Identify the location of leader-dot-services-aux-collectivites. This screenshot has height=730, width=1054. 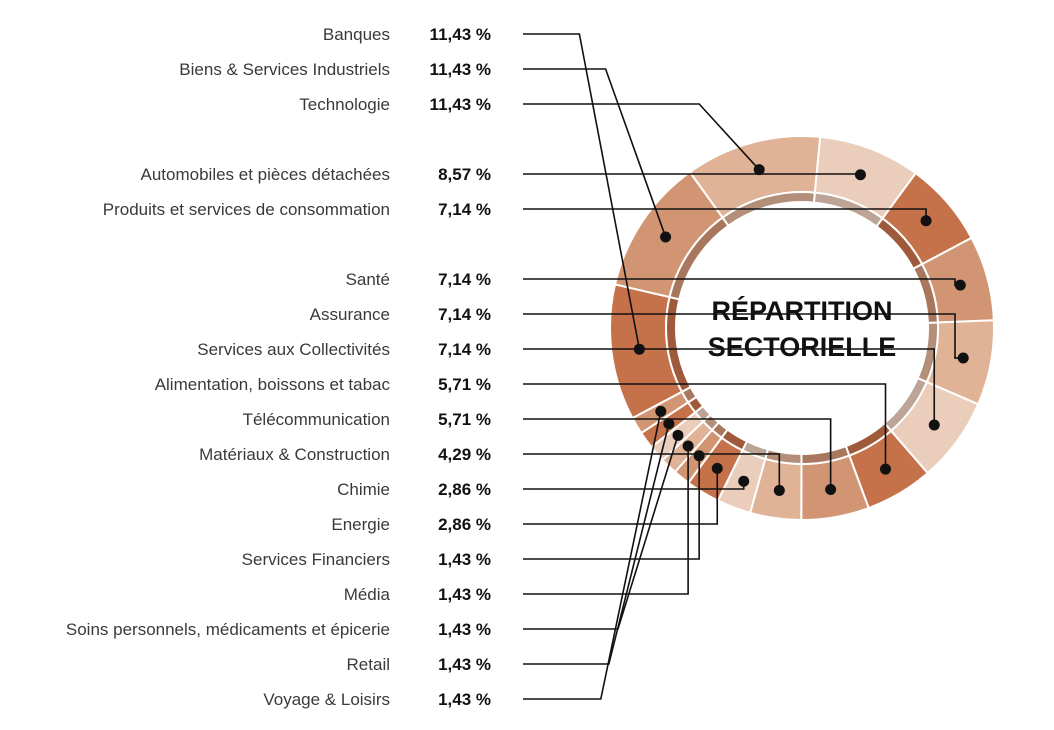
(934, 425).